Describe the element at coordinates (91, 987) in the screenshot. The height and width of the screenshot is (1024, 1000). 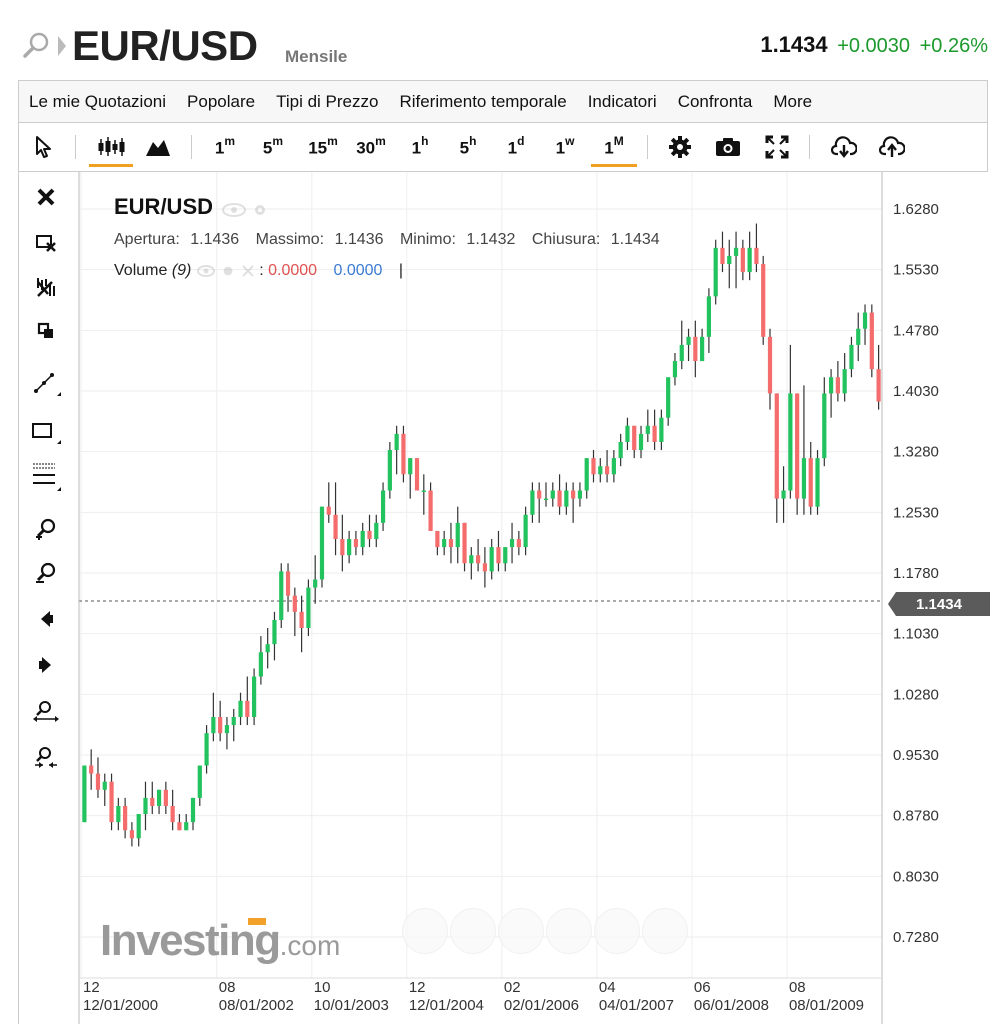
I see `x-tick-month: 12` at that location.